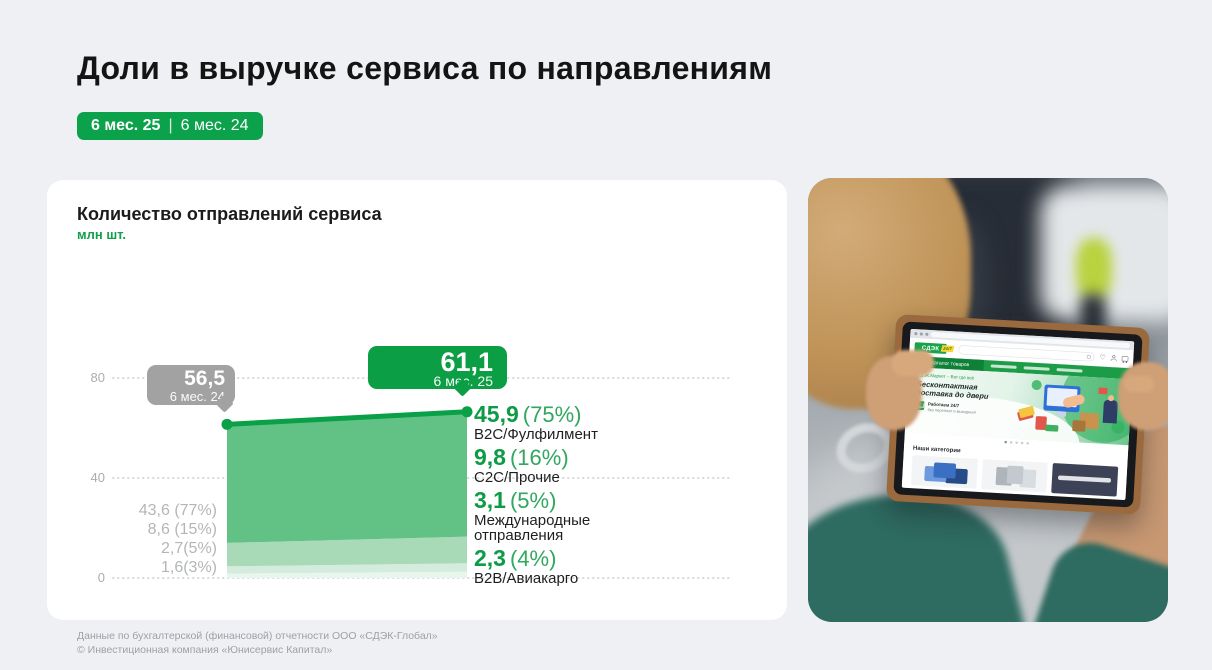 This screenshot has width=1212, height=670. Describe the element at coordinates (177, 510) in the screenshot. I see `prev-value-label: 43,6 (77%)` at that location.